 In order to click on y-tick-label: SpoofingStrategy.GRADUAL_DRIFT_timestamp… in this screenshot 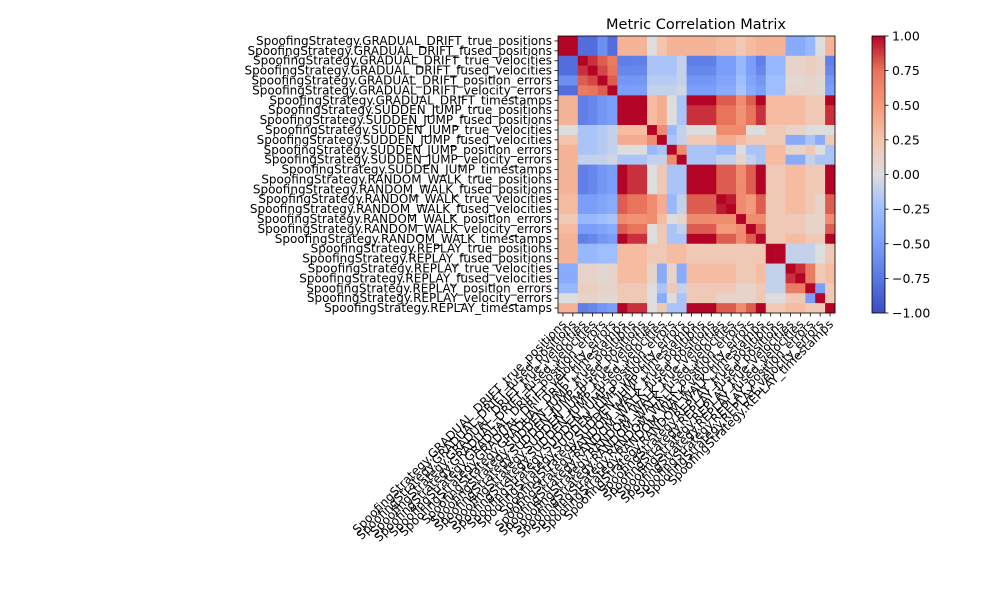, I will do `click(410, 100)`.